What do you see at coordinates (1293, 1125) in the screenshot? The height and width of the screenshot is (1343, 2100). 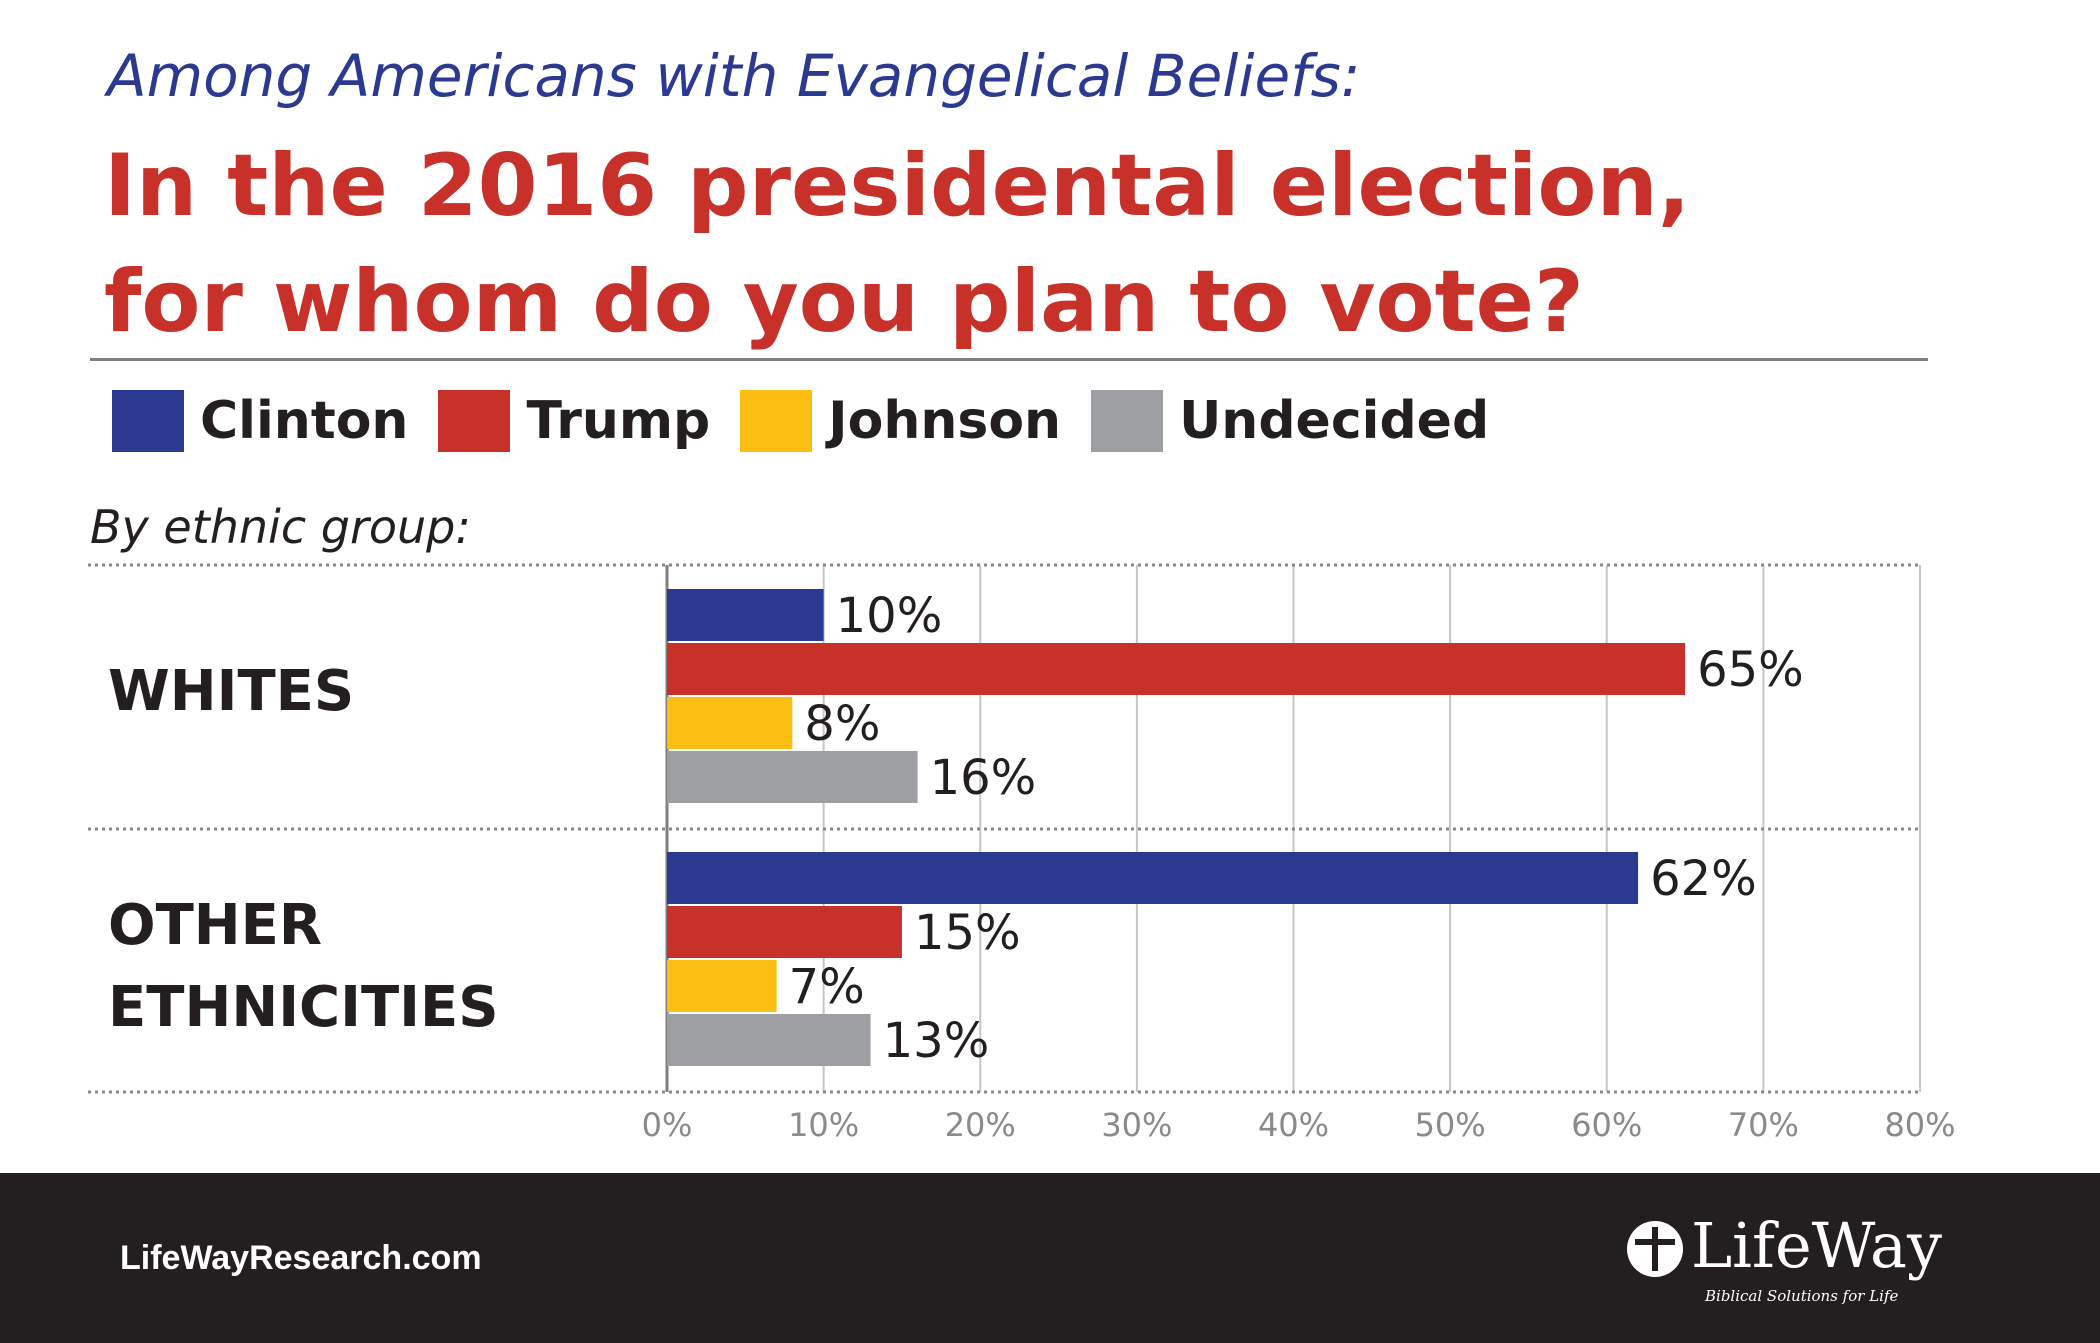 I see `x-tick-label: 40%` at bounding box center [1293, 1125].